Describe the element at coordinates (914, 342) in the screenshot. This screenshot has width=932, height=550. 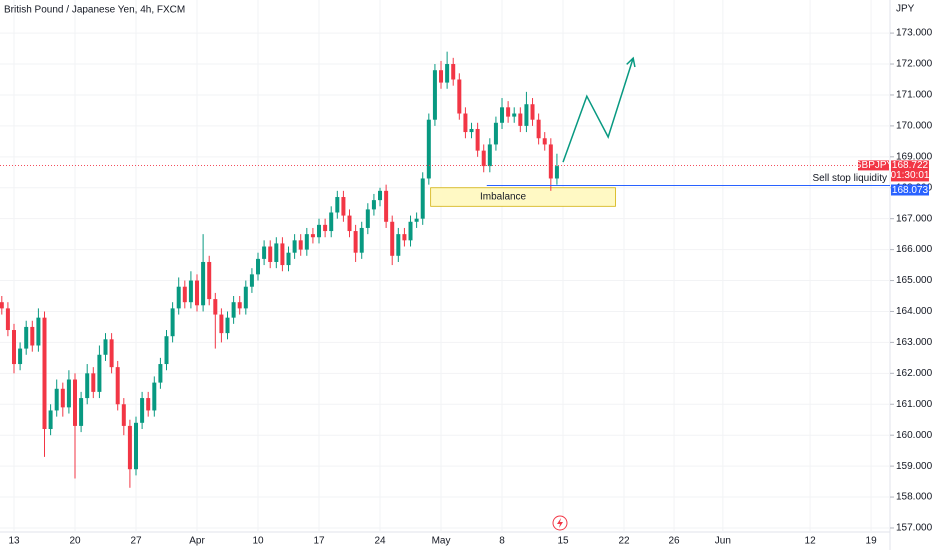
I see `y-tick-label: 163.000` at that location.